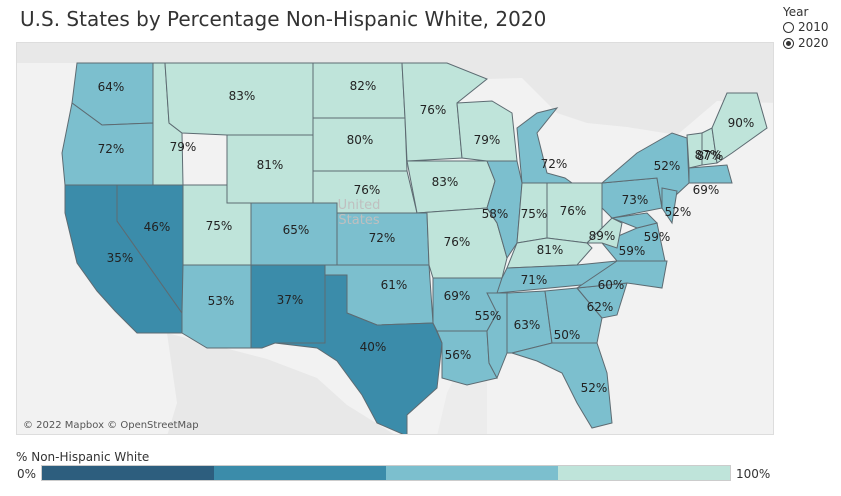 The image size is (841, 496). I want to click on state-region-tx, so click(358, 354).